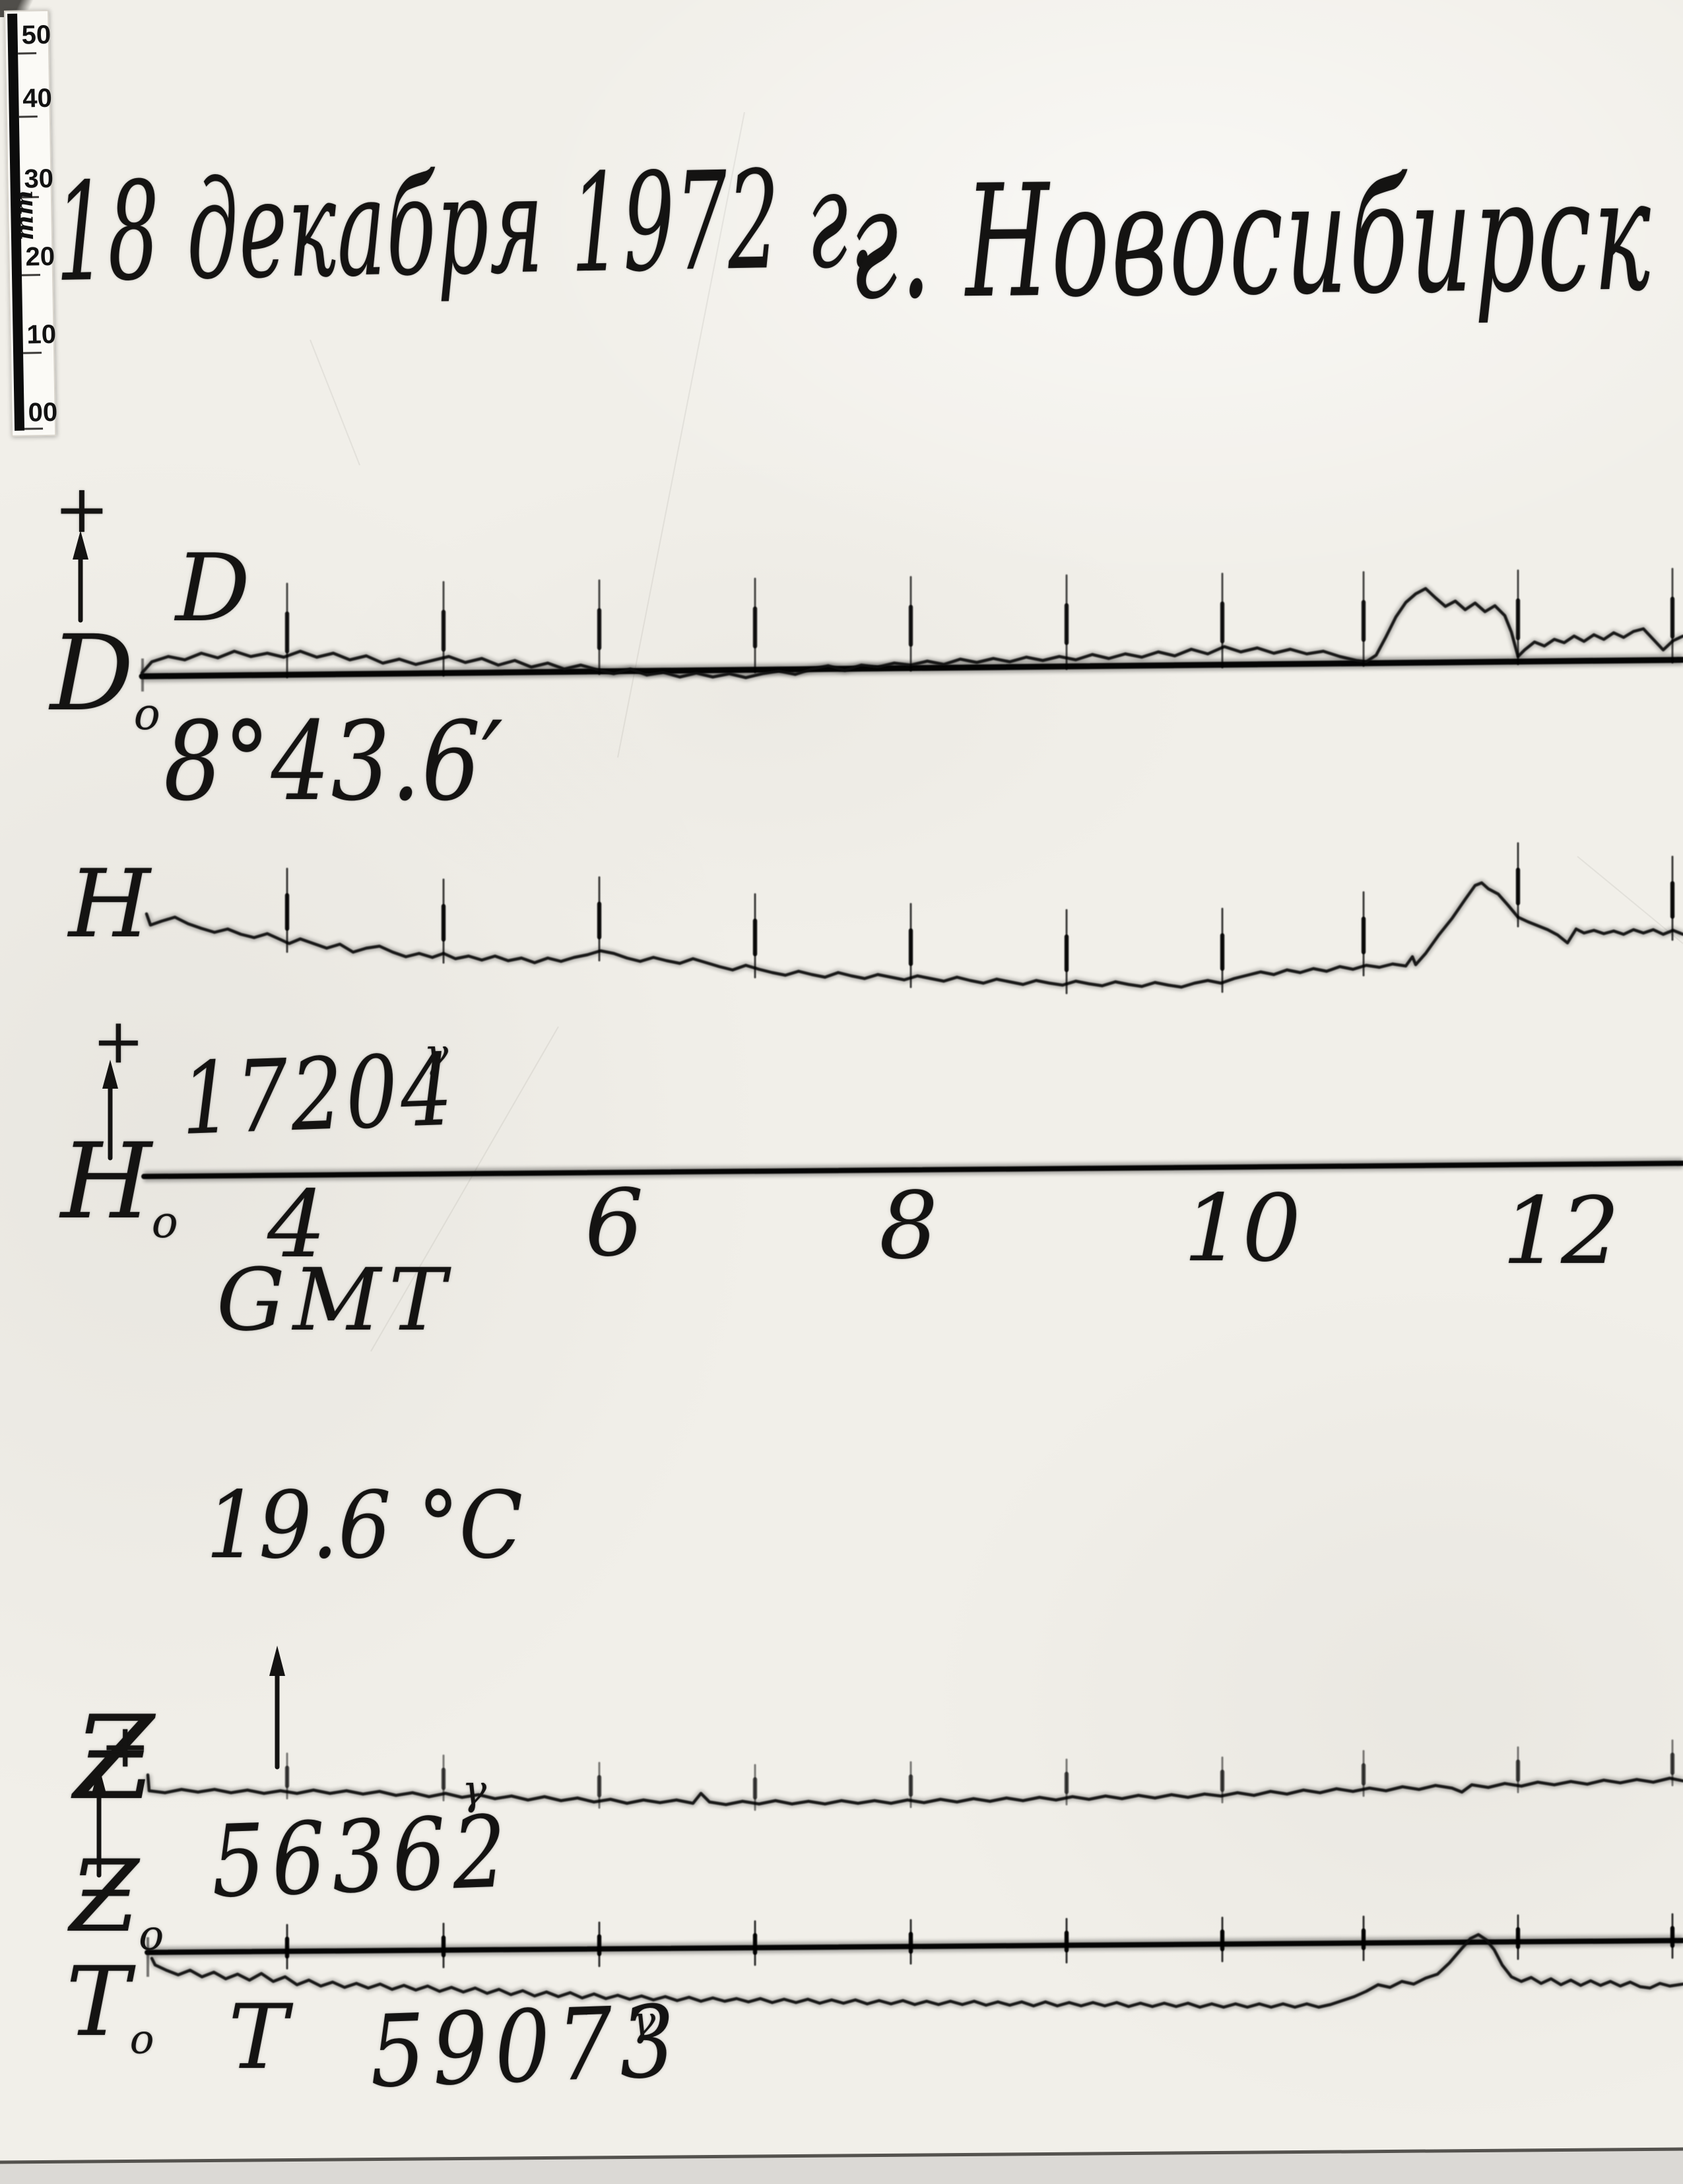 The image size is (1683, 2184). I want to click on trace-label-d: D, so click(214, 588).